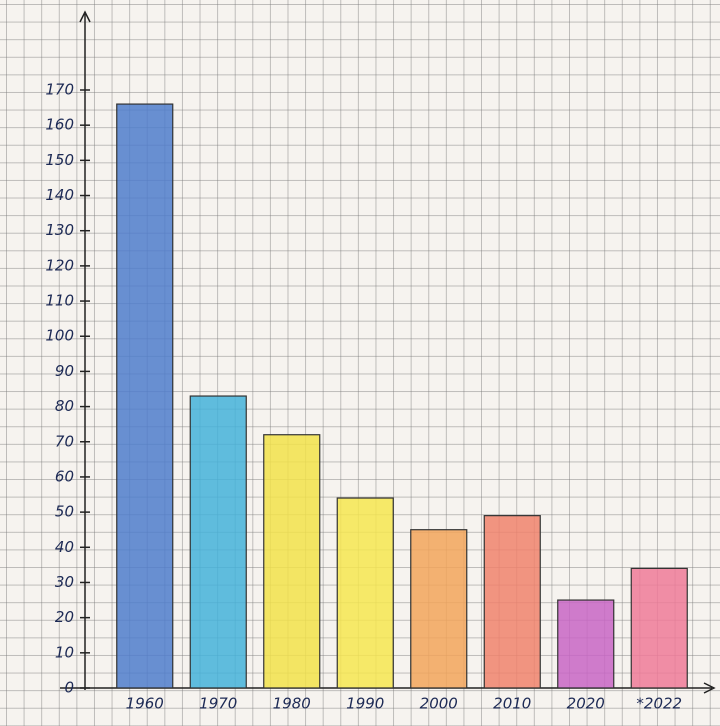 The height and width of the screenshot is (726, 720). I want to click on x-tick-label: 1970, so click(218, 704).